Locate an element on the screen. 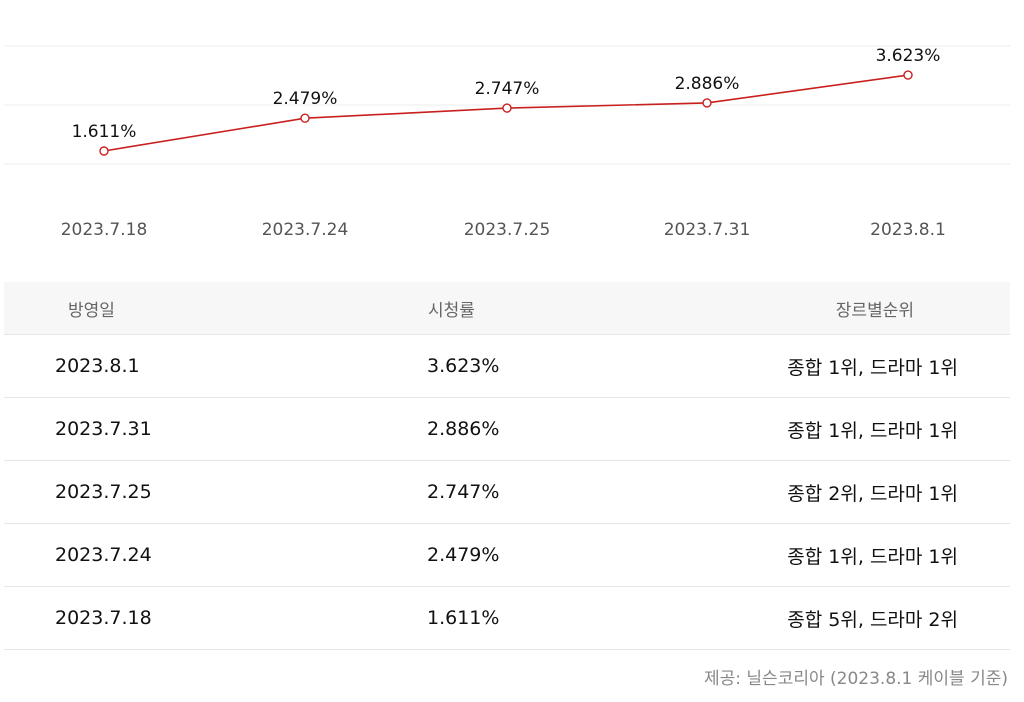 The height and width of the screenshot is (702, 1024). data-label: 2.747% is located at coordinates (507, 89).